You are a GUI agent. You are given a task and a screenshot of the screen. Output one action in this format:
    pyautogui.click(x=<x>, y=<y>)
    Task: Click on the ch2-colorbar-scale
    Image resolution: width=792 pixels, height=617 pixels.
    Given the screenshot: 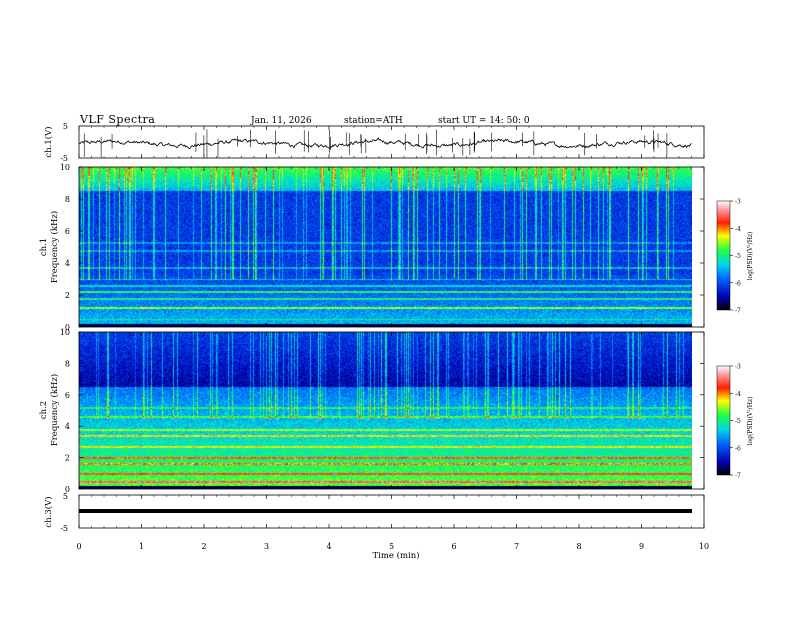 What is the action you would take?
    pyautogui.click(x=723, y=420)
    